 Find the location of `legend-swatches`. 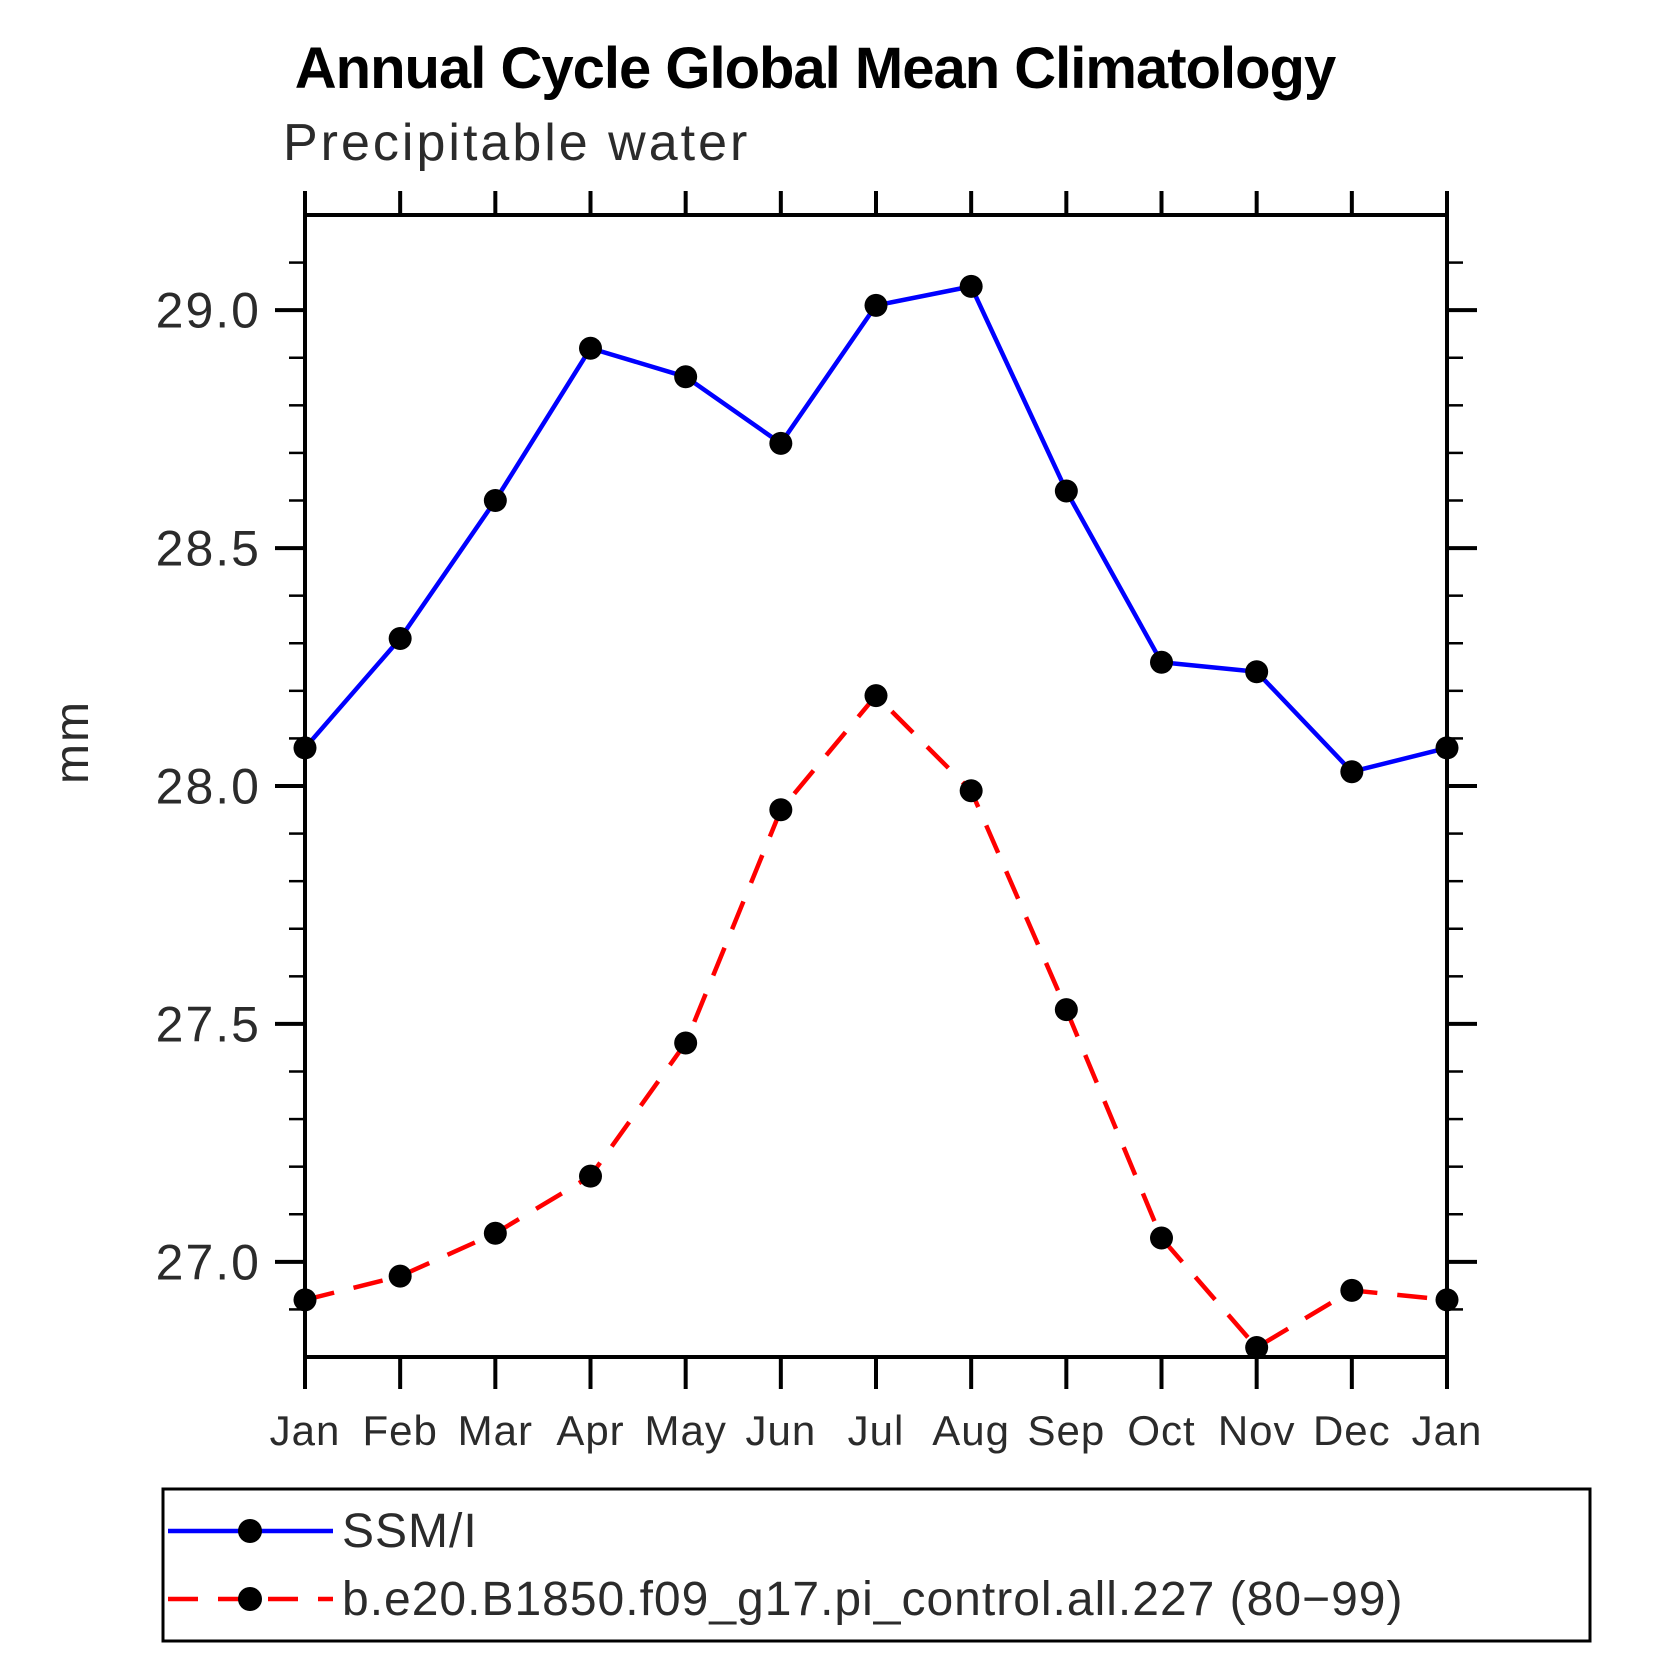

legend-swatches is located at coordinates (250, 1565).